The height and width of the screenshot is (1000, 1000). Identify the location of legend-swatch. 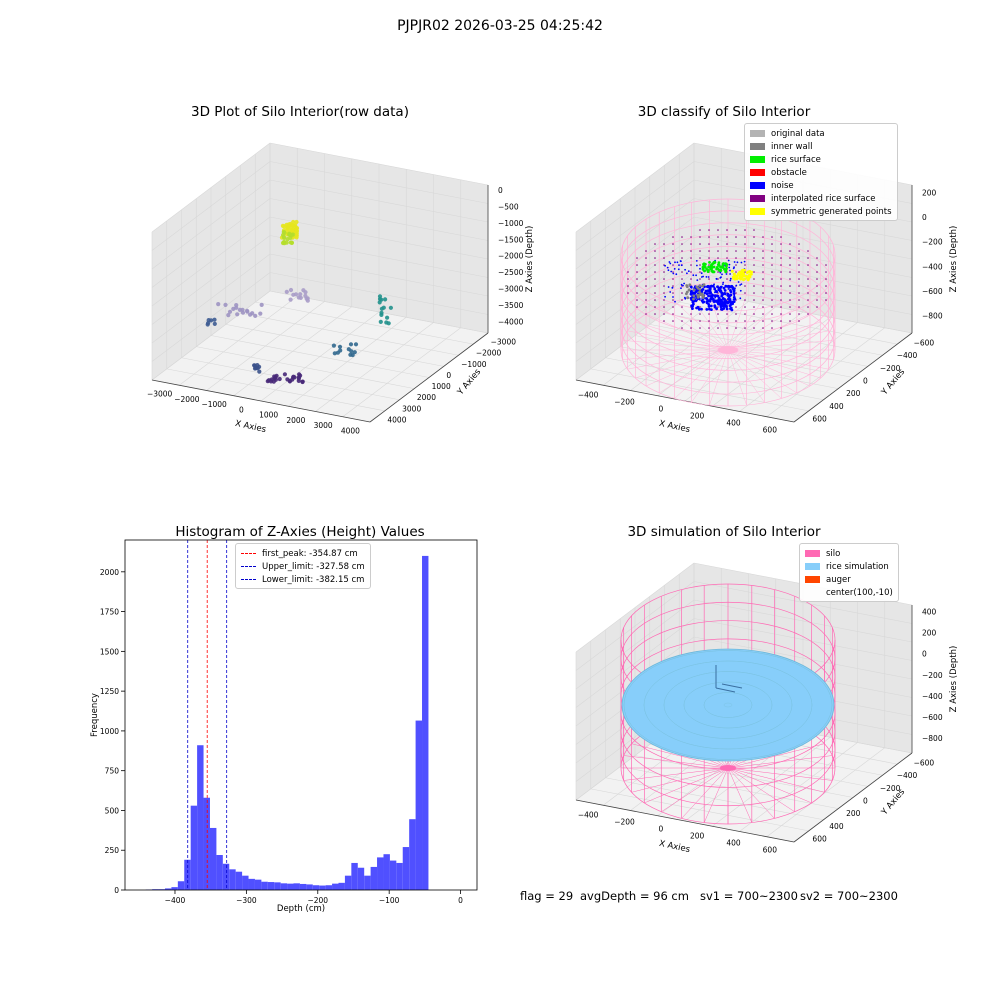
(757, 172).